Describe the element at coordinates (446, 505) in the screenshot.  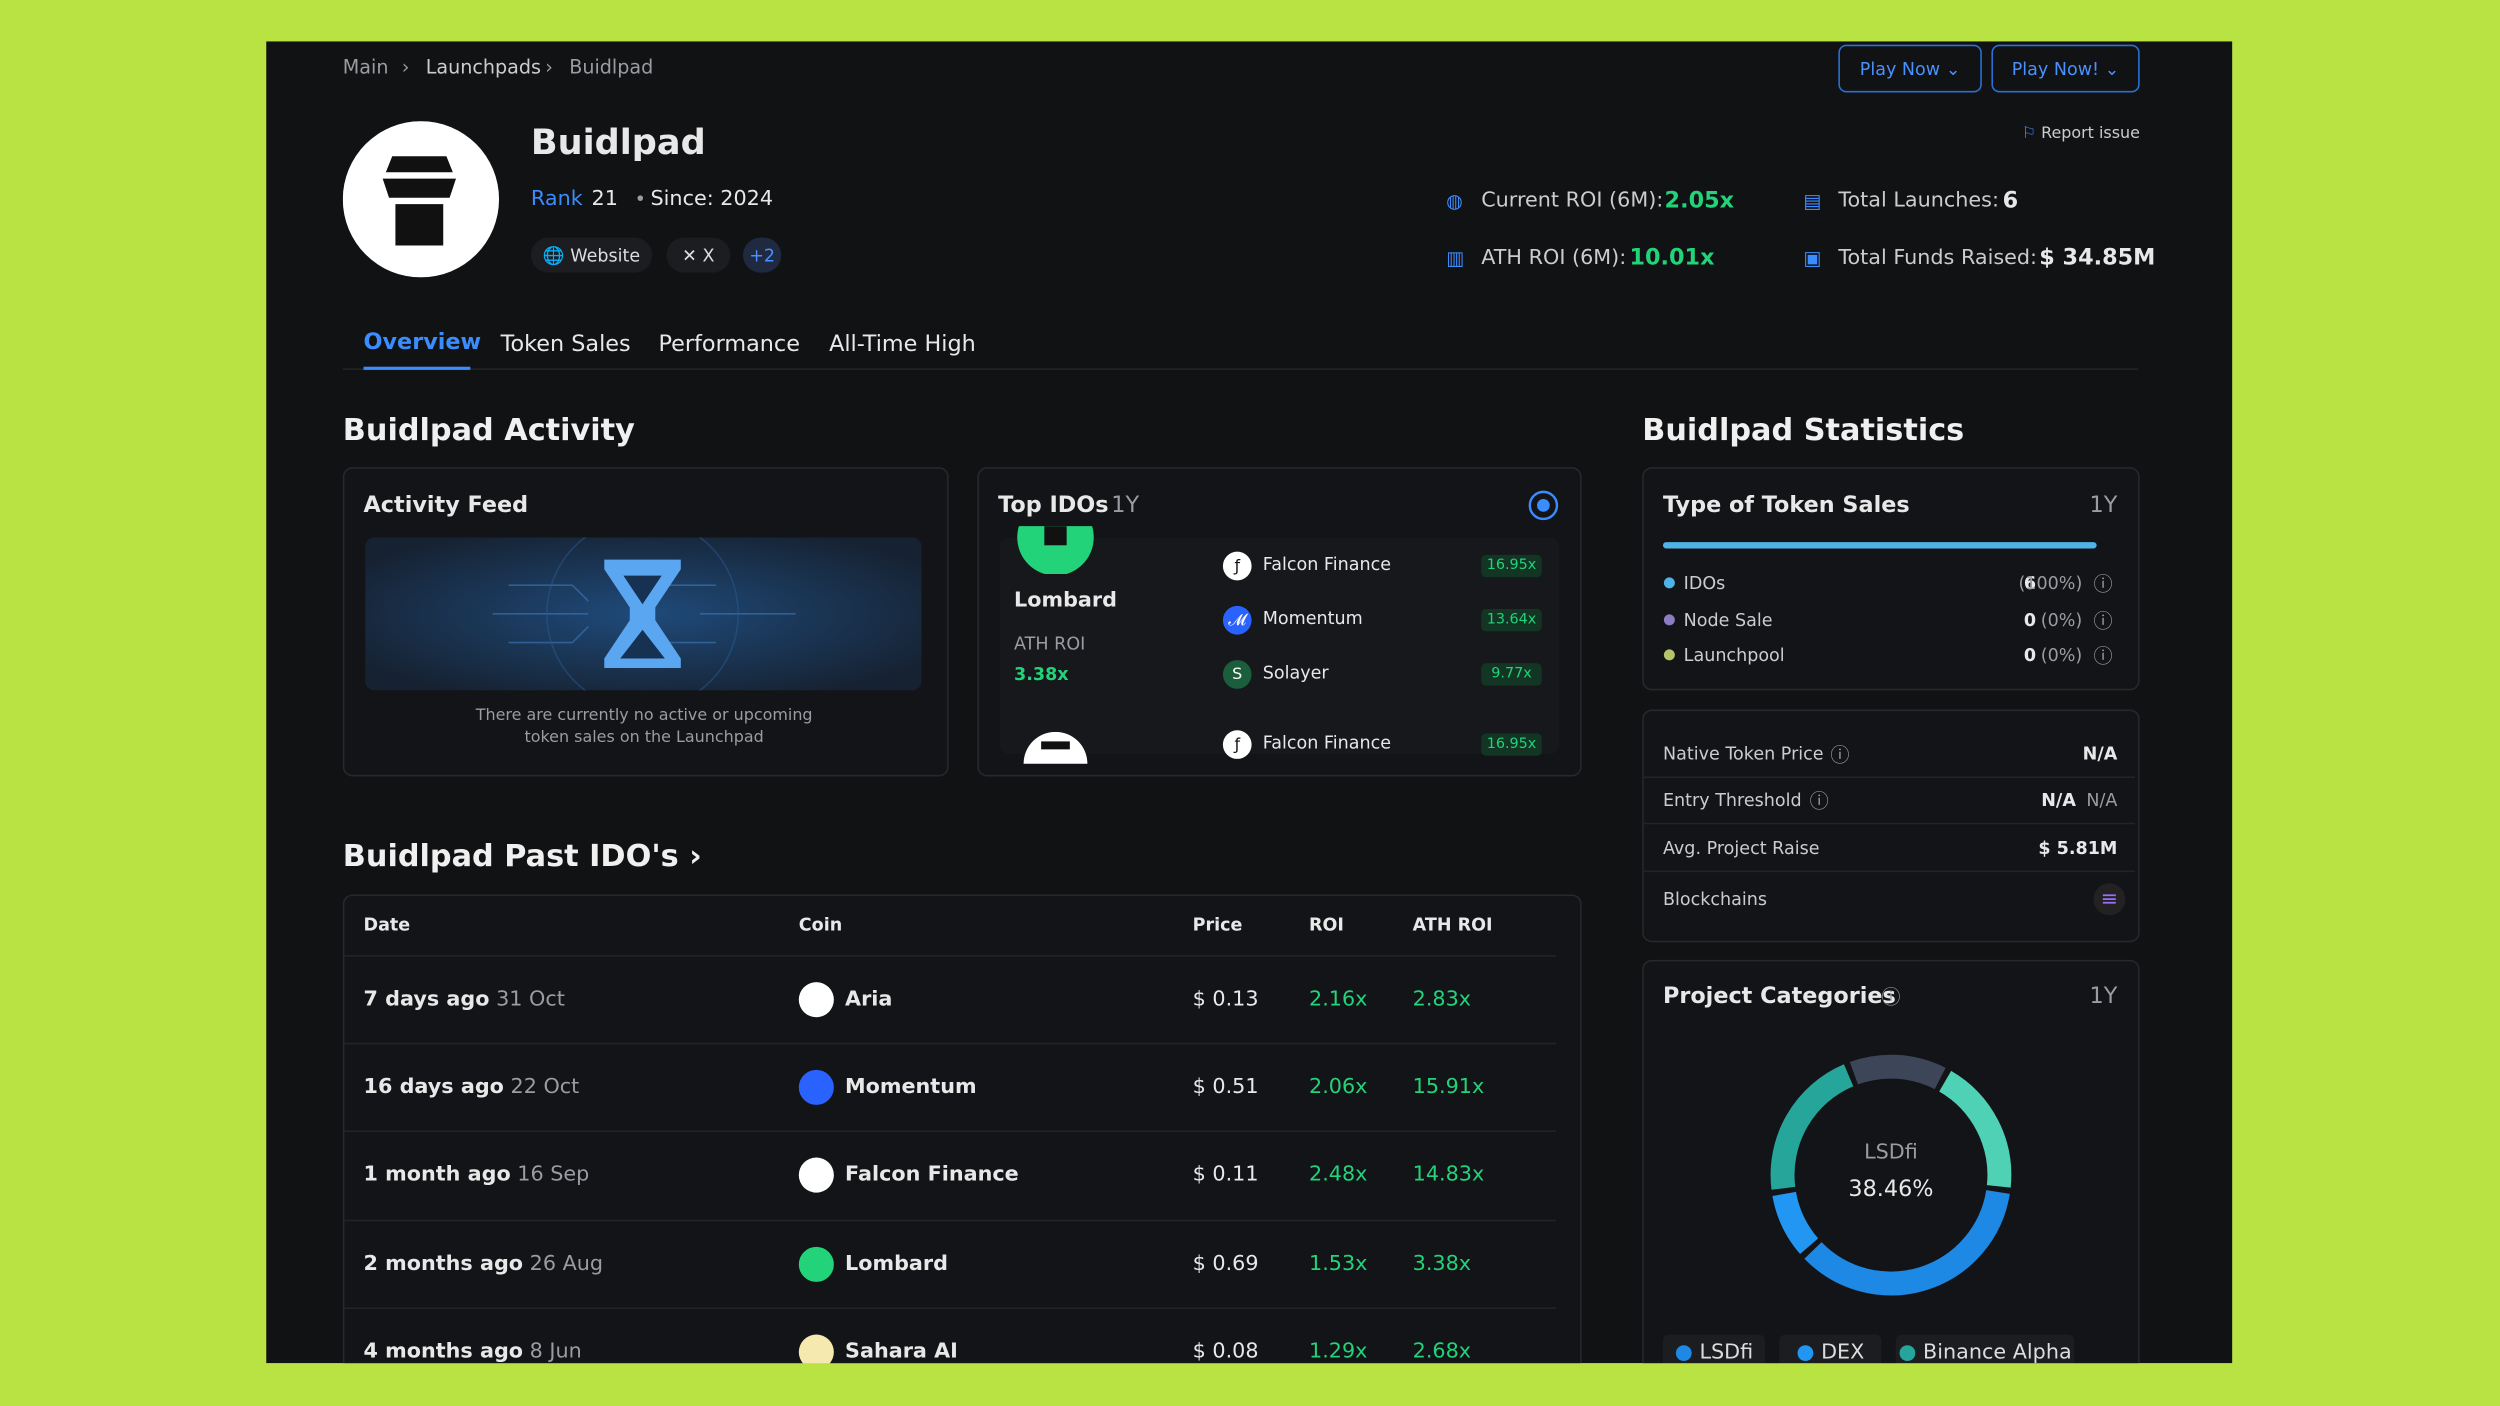
I see `card-title: Activity Feed` at that location.